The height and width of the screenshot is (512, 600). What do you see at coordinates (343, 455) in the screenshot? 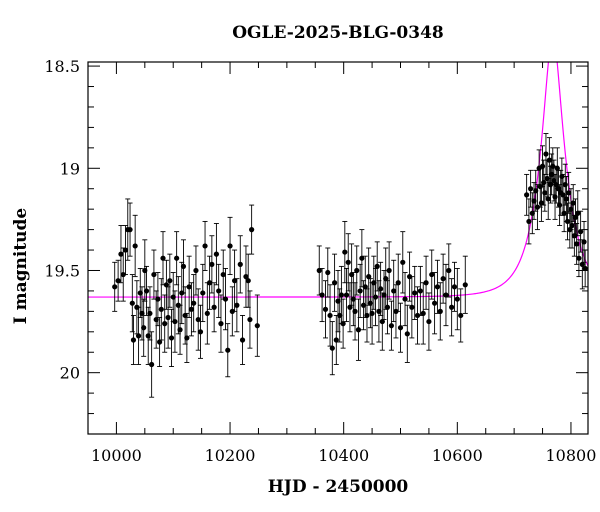
I see `x-tick-label: 10400` at bounding box center [343, 455].